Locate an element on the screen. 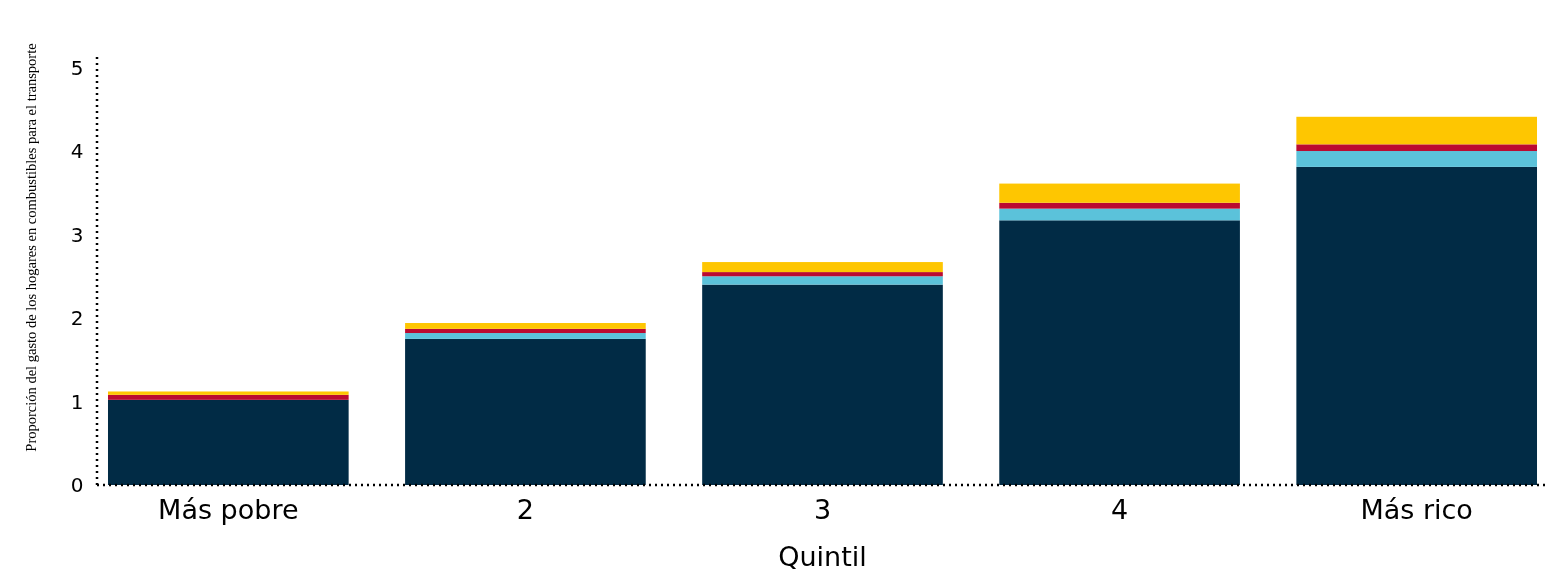 Image resolution: width=1550 pixels, height=576 pixels. x-tick-label: 4 is located at coordinates (1120, 509).